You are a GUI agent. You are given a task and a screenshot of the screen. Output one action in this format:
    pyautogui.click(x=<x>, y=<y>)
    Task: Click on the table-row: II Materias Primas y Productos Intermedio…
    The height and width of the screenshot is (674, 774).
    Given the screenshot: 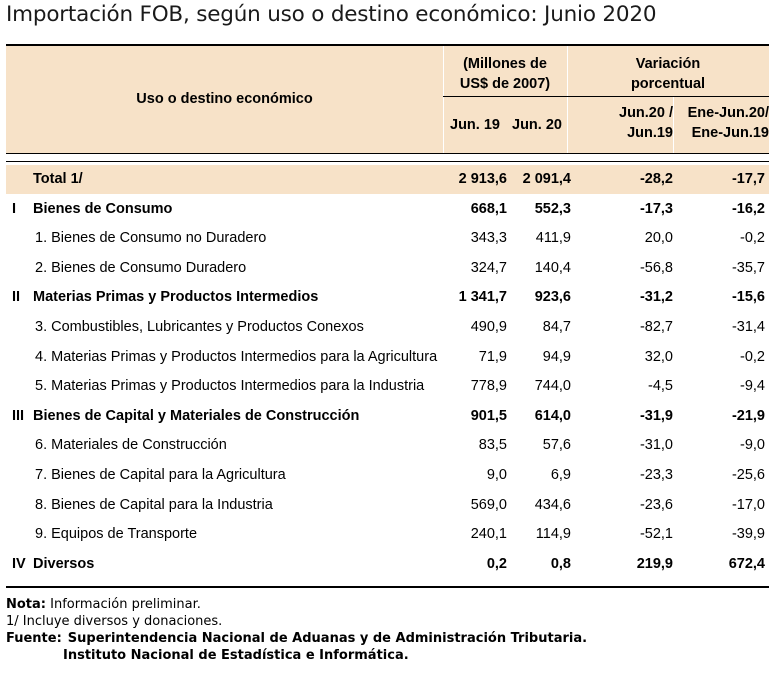 What is the action you would take?
    pyautogui.click(x=387, y=298)
    